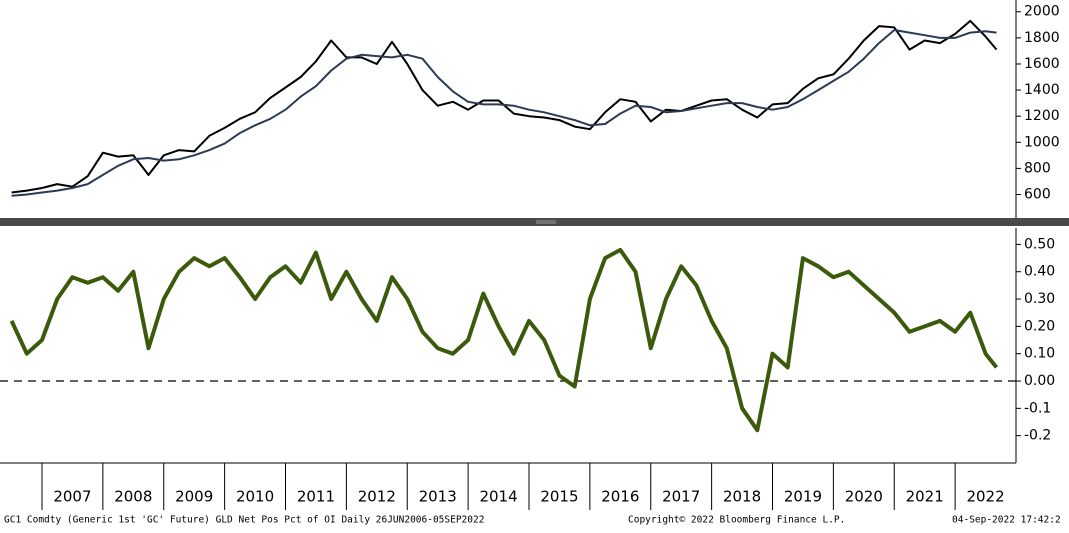 The height and width of the screenshot is (533, 1069). Describe the element at coordinates (1042, 64) in the screenshot. I see `y-tick-label: 1600` at that location.